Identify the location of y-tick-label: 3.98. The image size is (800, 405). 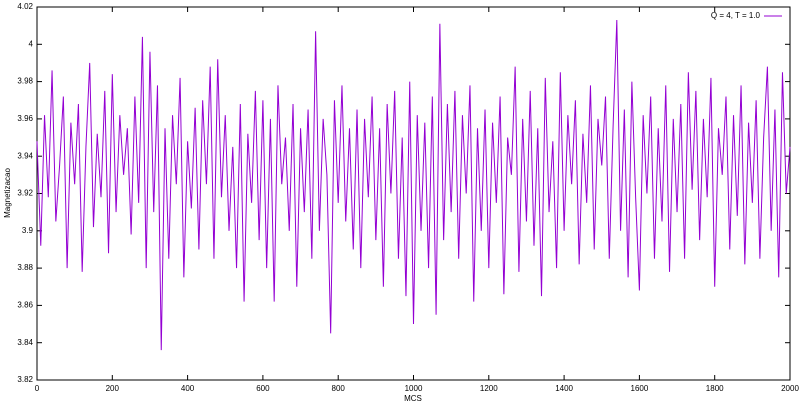
(25, 81).